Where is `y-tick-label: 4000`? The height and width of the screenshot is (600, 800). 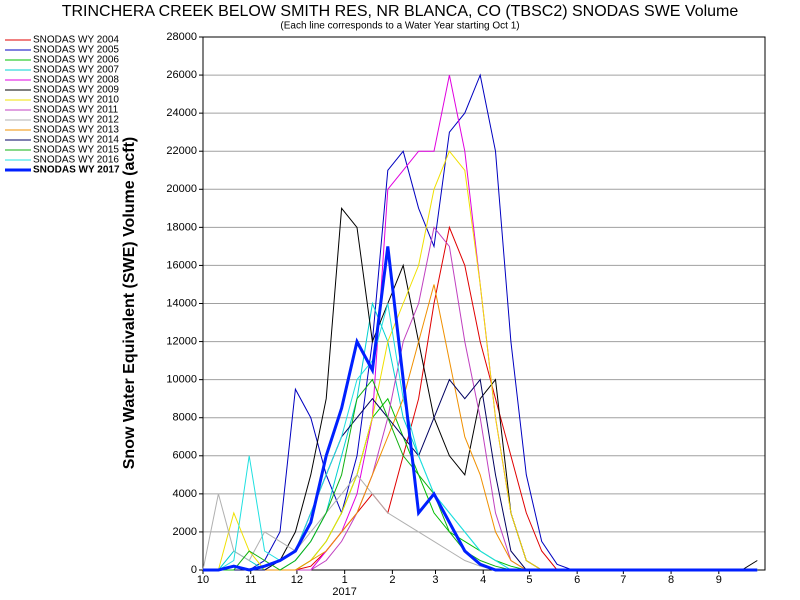
y-tick-label: 4000 is located at coordinates (185, 494).